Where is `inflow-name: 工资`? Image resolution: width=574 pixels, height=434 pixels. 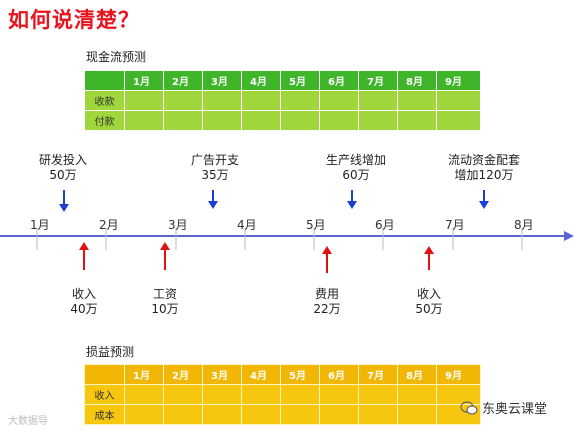
inflow-name: 工资 is located at coordinates (164, 294).